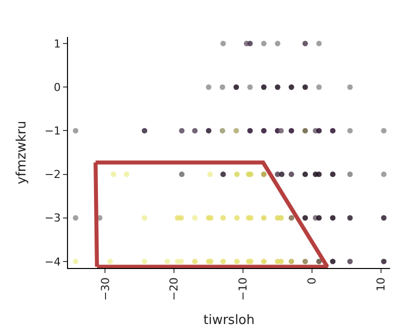  I want to click on x-tick-label: −10, so click(243, 289).